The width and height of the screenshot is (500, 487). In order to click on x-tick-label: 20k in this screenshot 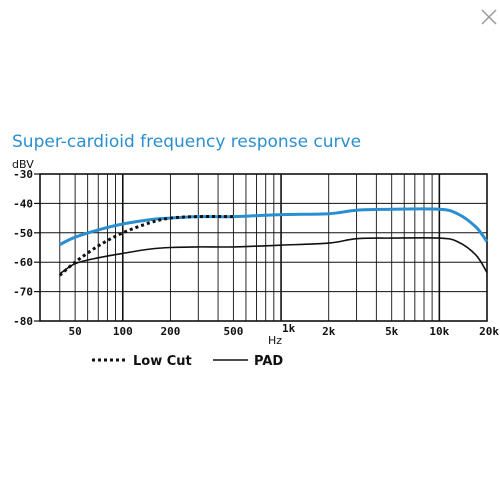, I will do `click(489, 331)`.